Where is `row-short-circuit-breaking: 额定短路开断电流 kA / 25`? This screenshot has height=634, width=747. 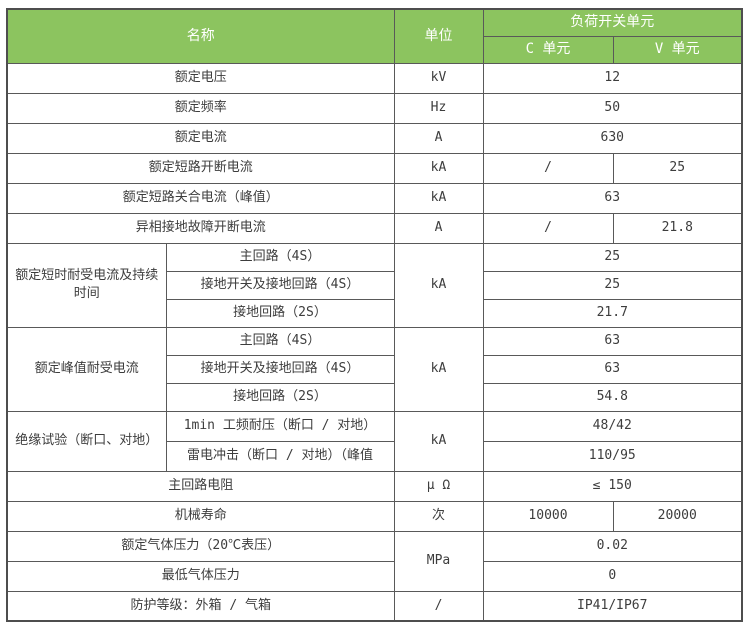
row-short-circuit-breaking: 额定短路开断电流 kA / 25 is located at coordinates (374, 168).